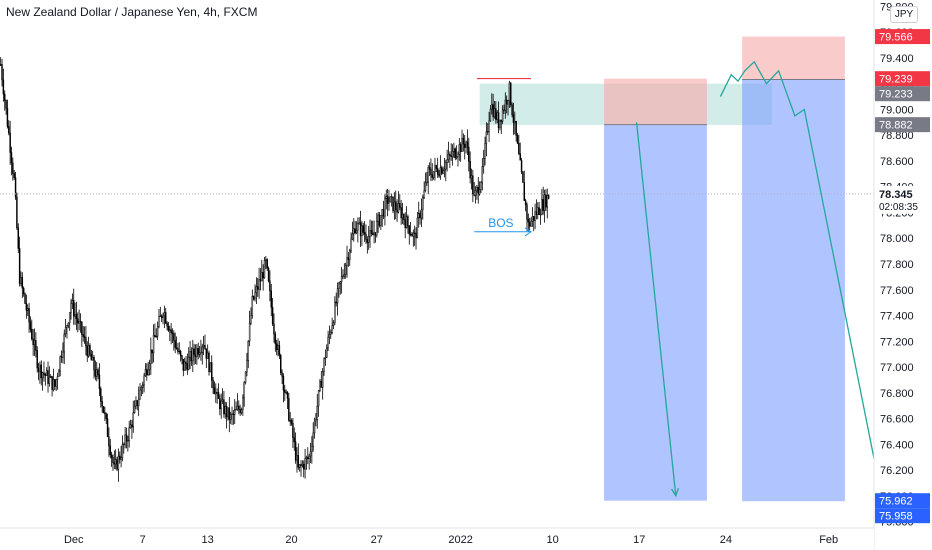 The image size is (932, 550). I want to click on price-tag-label: 75.958, so click(896, 517).